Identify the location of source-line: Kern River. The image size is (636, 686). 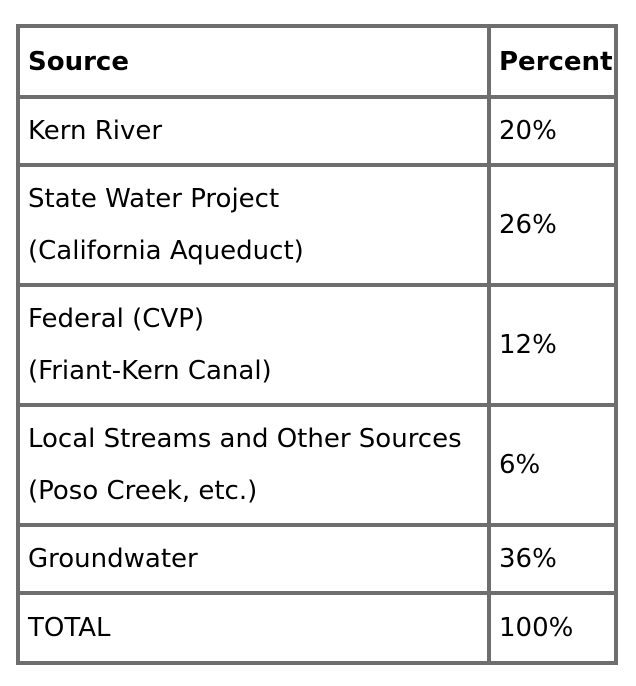
(95, 131).